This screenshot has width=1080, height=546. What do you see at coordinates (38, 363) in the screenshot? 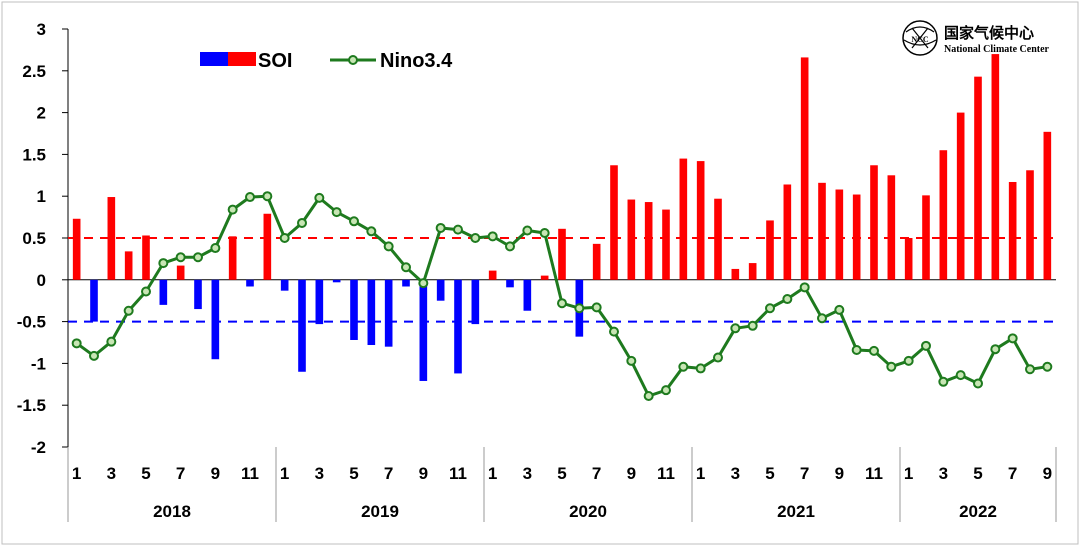
I see `y-tick-label: -1` at bounding box center [38, 363].